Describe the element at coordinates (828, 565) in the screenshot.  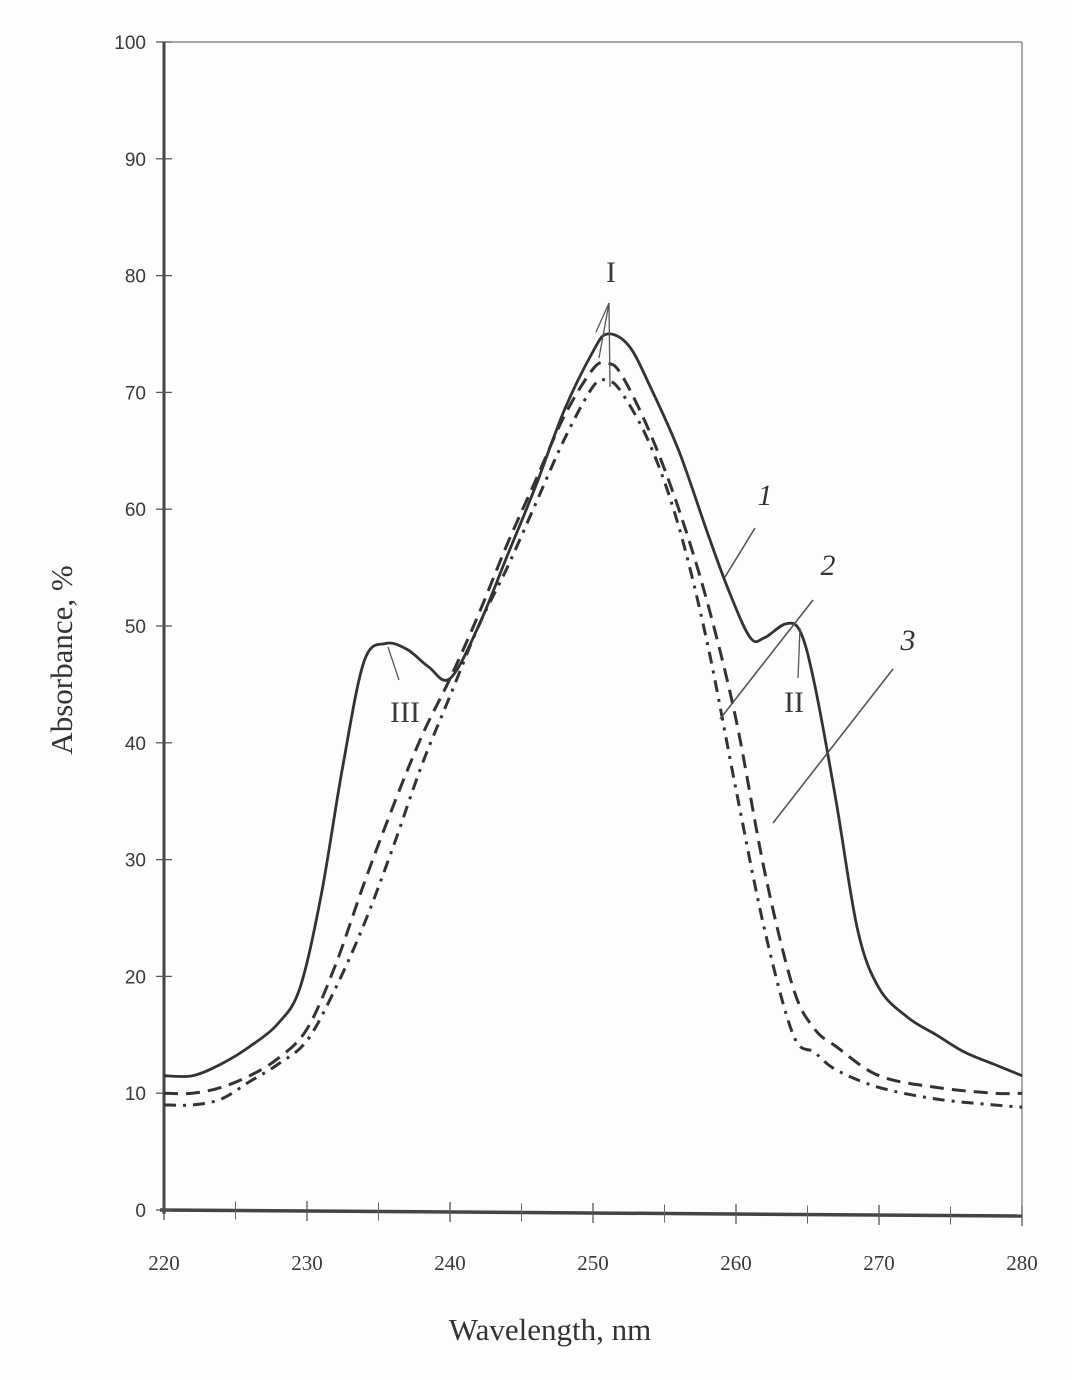
I see `curve-label-2: 2` at that location.